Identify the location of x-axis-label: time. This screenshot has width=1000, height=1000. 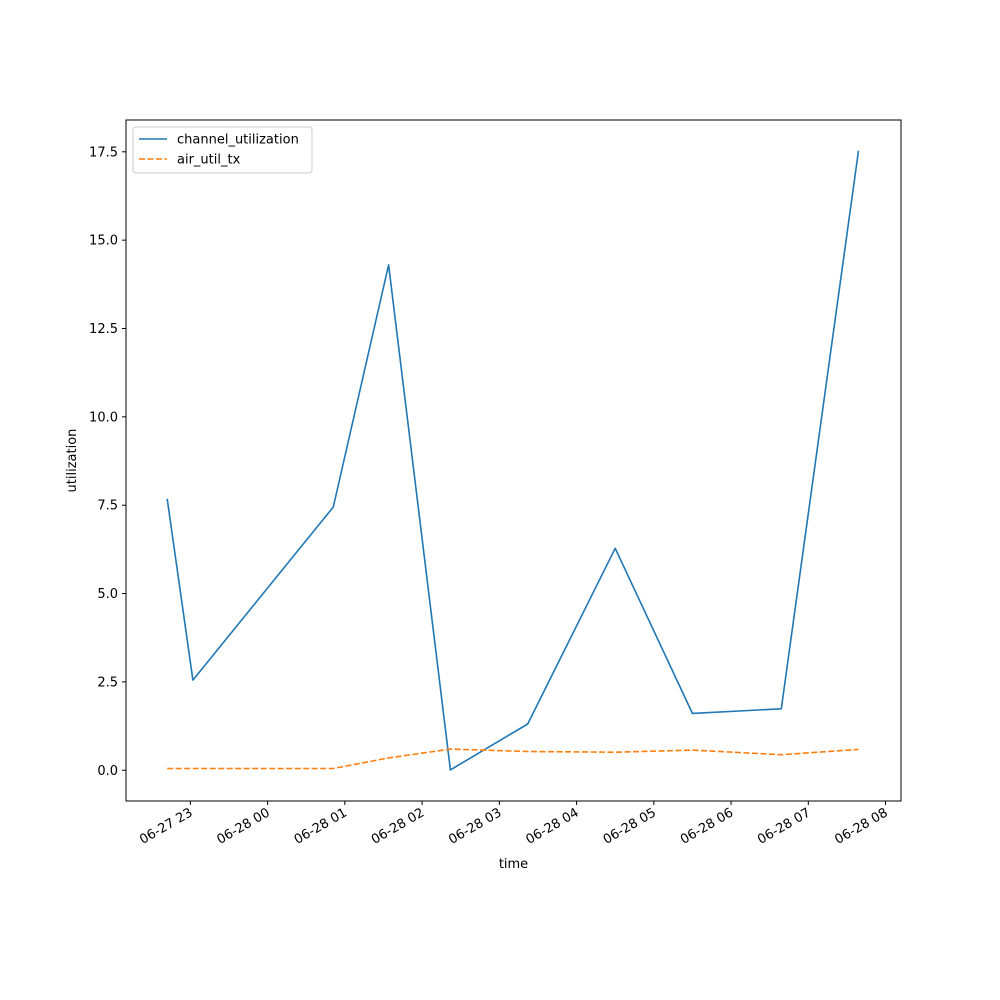
(513, 864).